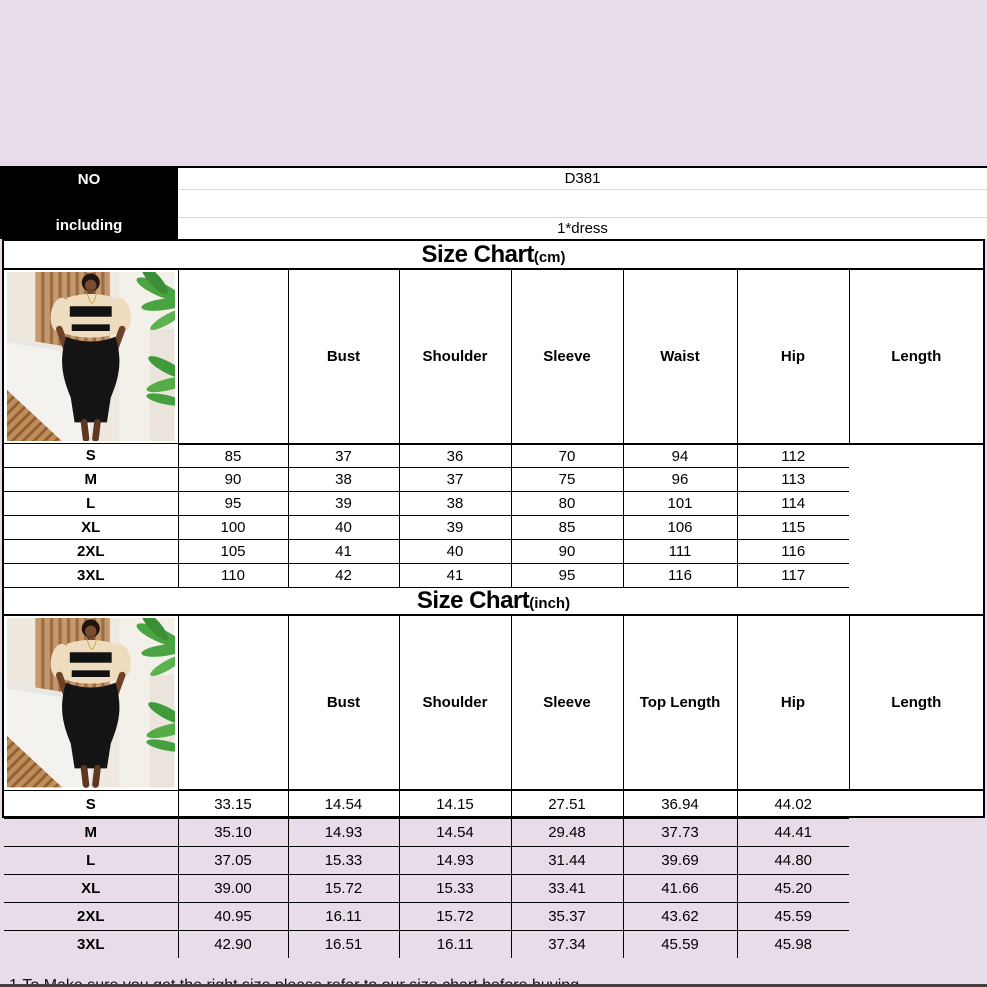  I want to click on cell-s-bust: 33.15, so click(233, 804).